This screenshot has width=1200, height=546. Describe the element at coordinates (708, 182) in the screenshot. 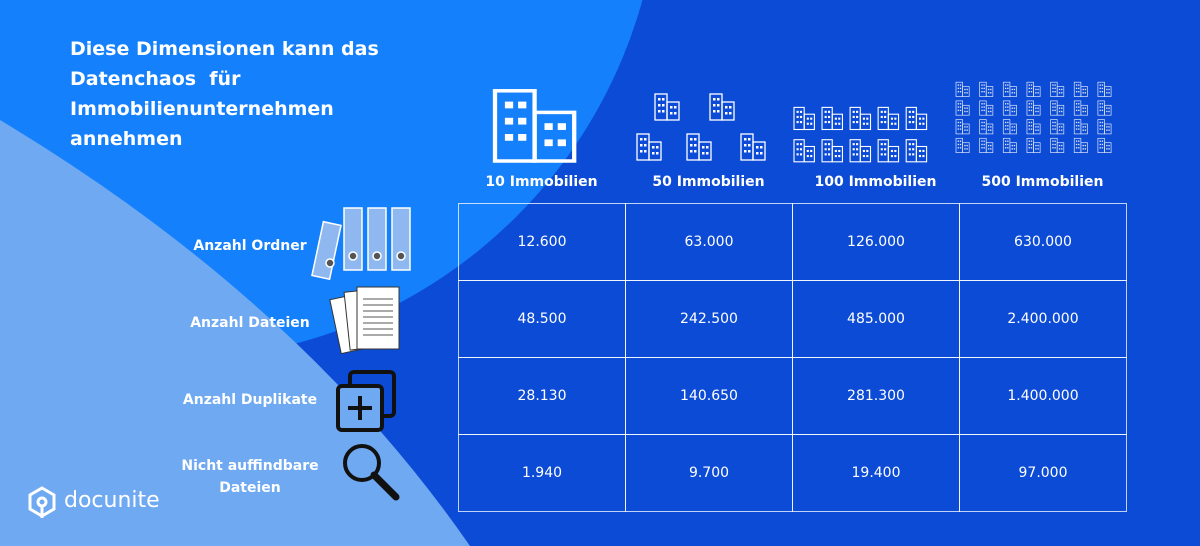

I see `column-header: 50 Immobilien` at that location.